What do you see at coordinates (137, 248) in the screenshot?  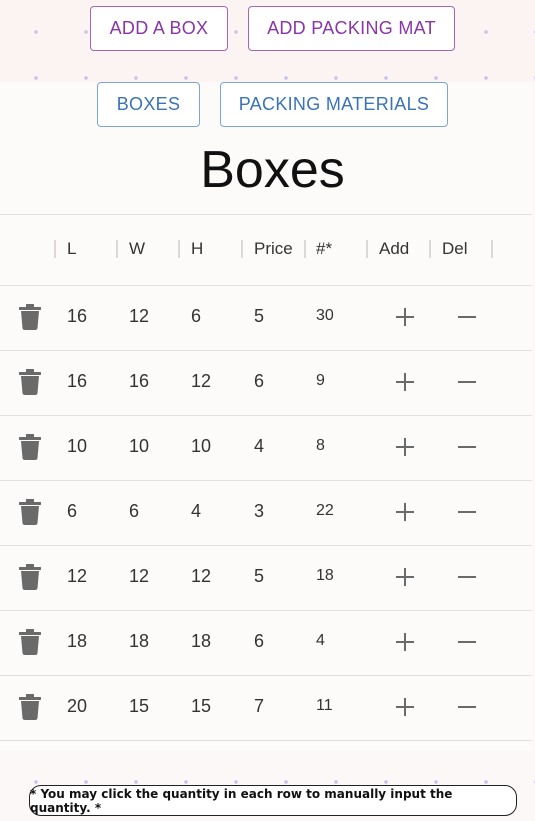 I see `column-header-width: W` at bounding box center [137, 248].